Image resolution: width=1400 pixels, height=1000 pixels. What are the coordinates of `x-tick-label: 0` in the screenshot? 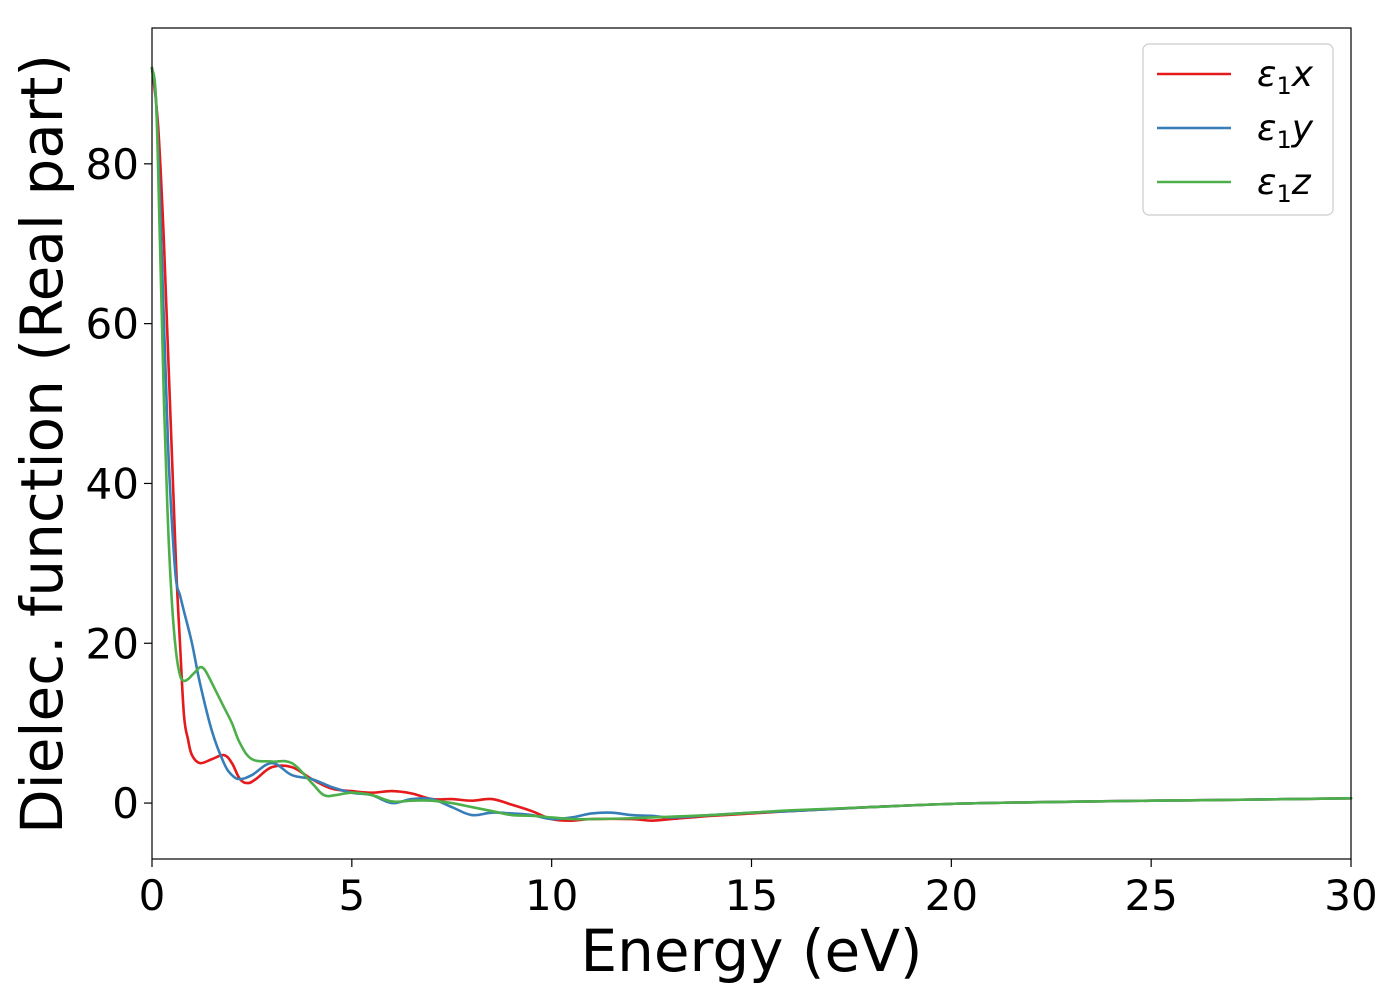 It's located at (152, 895).